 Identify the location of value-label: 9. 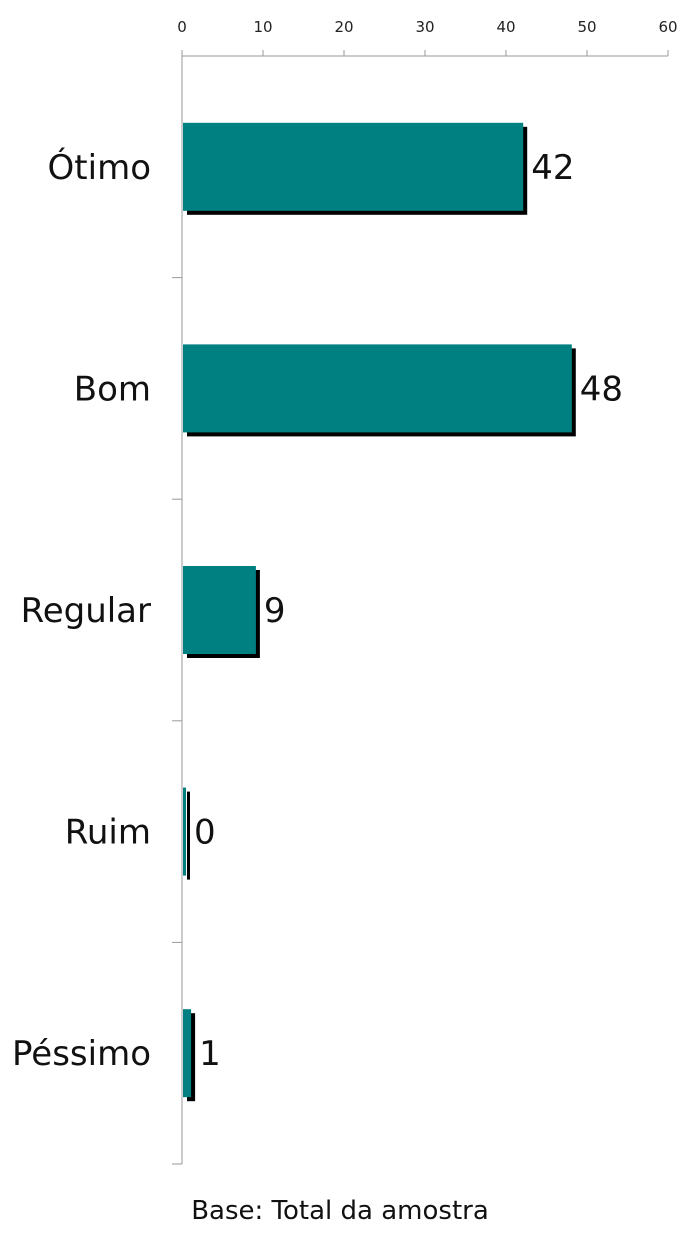
(275, 611).